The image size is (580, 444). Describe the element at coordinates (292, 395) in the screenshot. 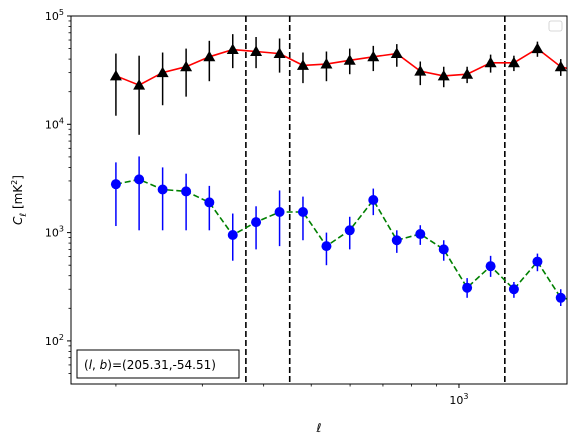

I see `x-axis-ticks: 103` at that location.